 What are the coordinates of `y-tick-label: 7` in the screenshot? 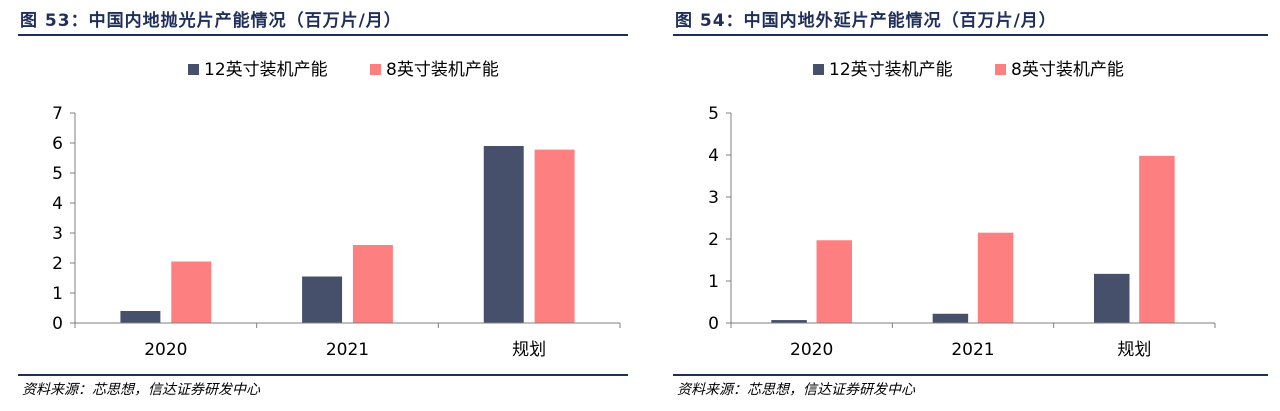 It's located at (57, 114).